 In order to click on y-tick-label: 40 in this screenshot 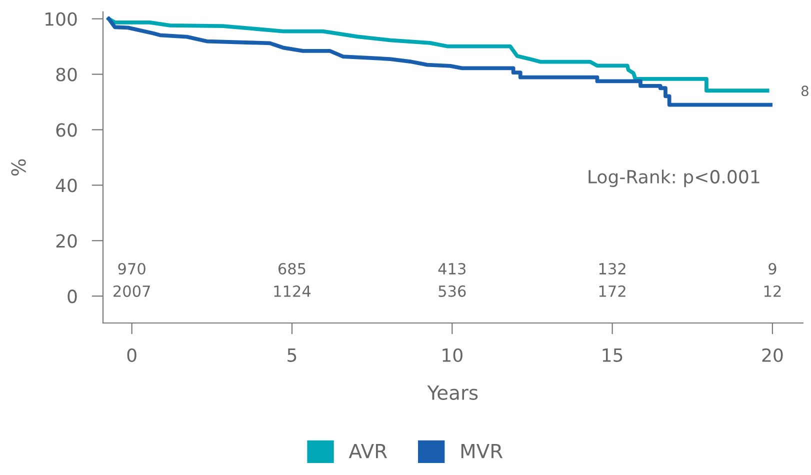, I will do `click(66, 185)`.